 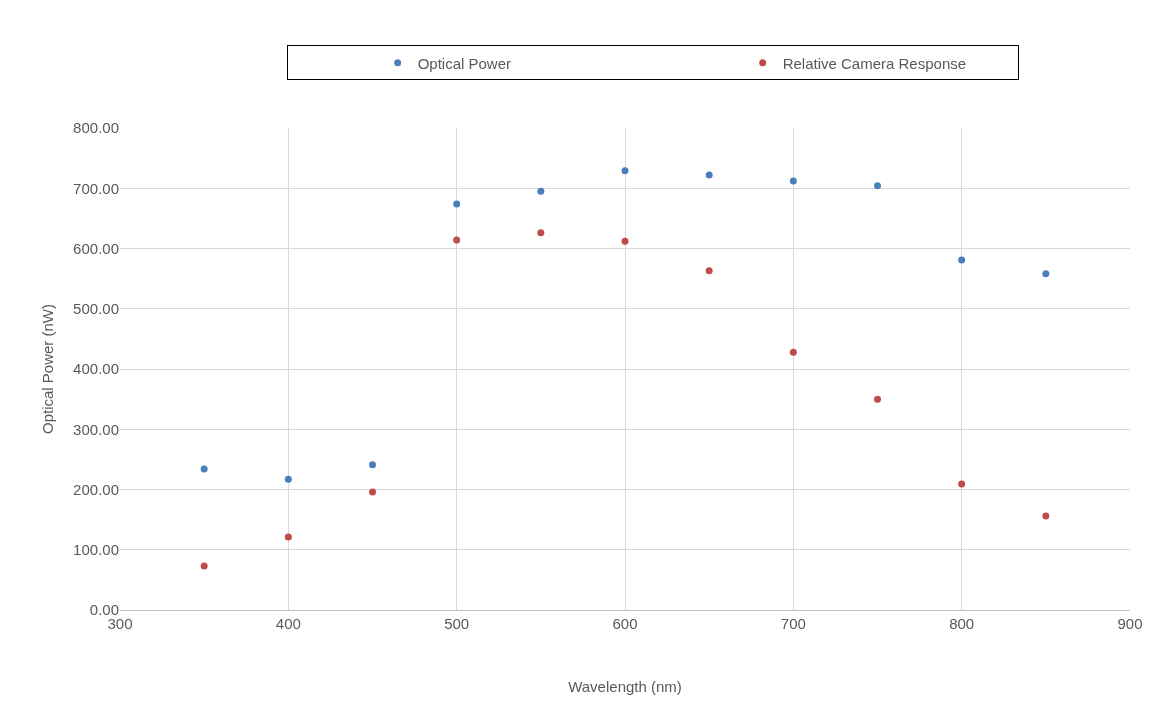 What do you see at coordinates (793, 623) in the screenshot?
I see `x-tick-label: 700` at bounding box center [793, 623].